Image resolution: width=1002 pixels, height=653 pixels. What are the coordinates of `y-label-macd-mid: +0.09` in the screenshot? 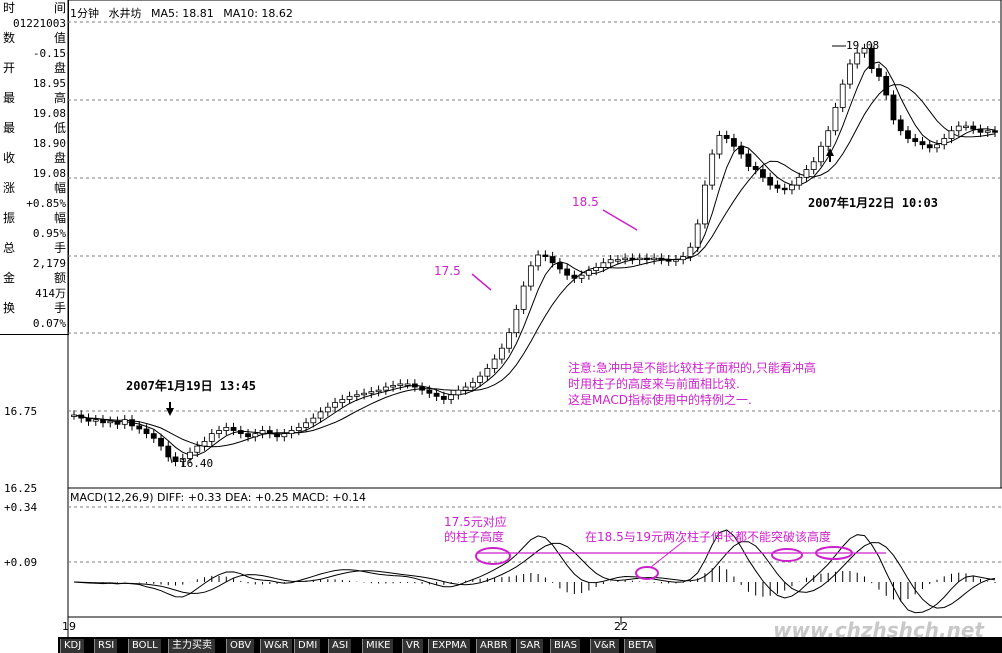 It's located at (21, 562).